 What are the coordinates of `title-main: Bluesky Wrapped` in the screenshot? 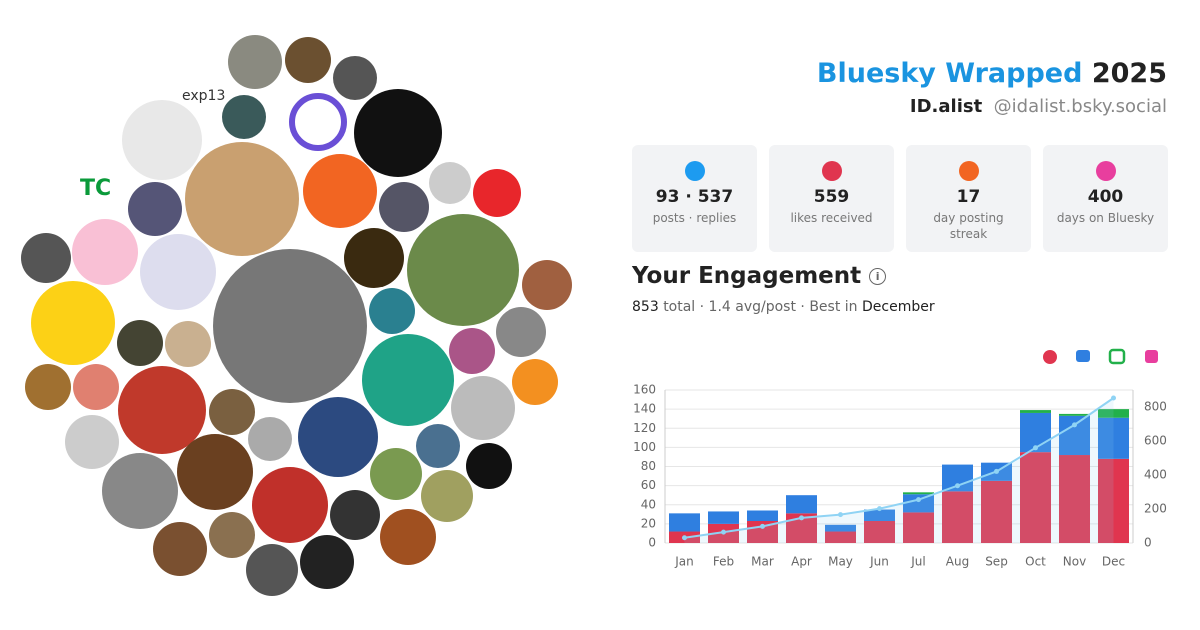 It's located at (949, 73).